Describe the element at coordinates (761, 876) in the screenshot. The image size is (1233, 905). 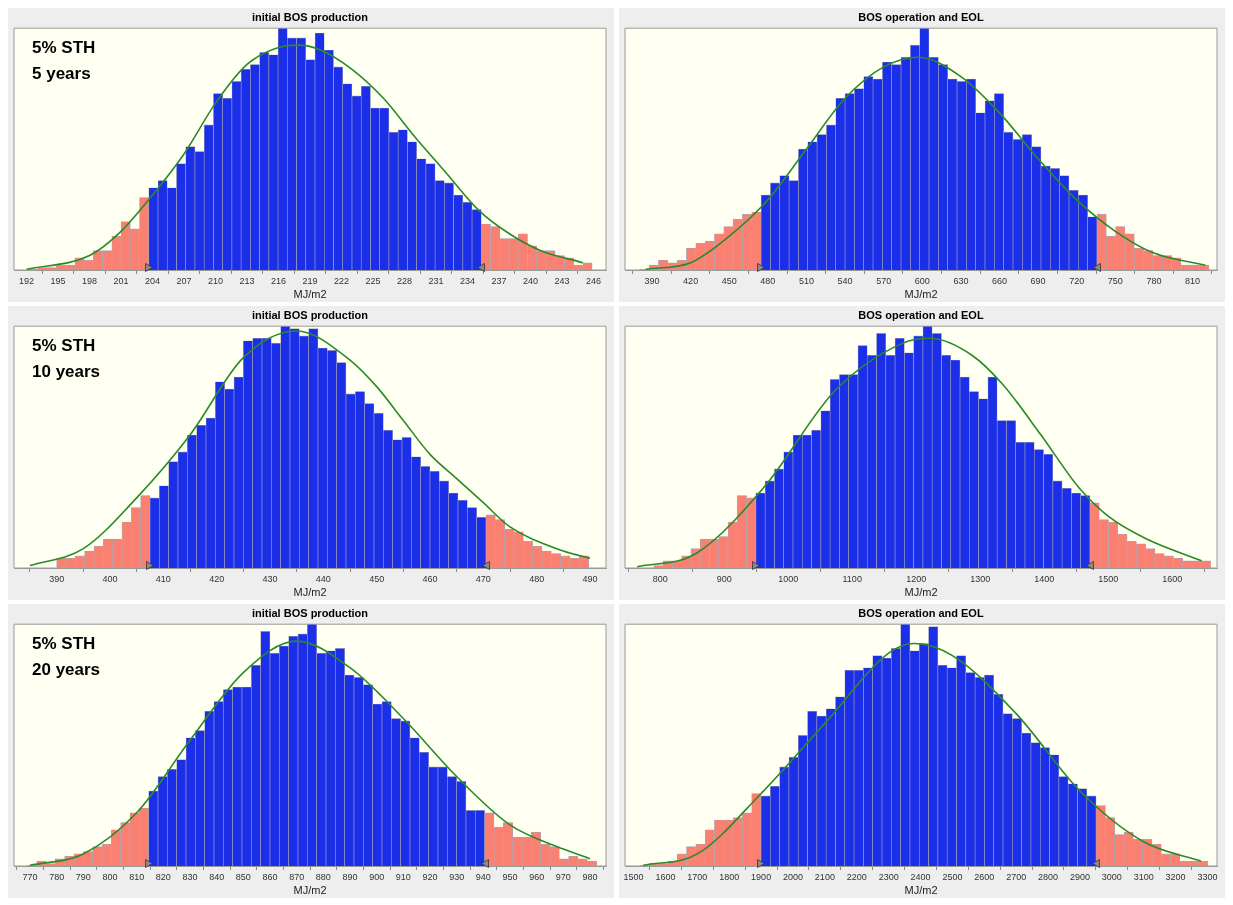
I see `x-tick-label: 1900` at that location.